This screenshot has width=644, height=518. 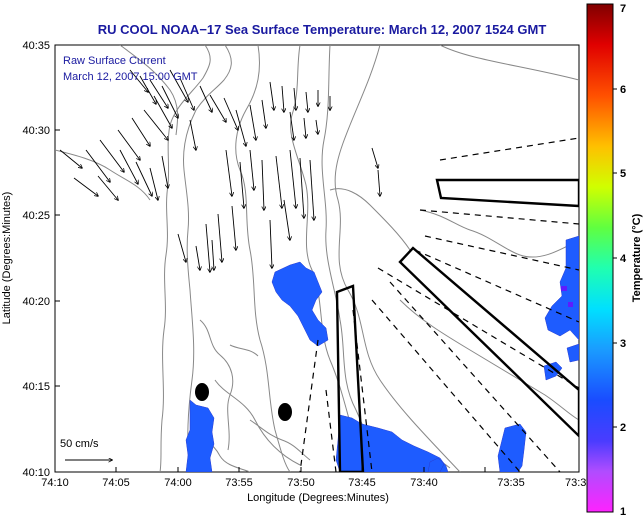 I want to click on colorbar-label: Temperature (°C), so click(x=637, y=257).